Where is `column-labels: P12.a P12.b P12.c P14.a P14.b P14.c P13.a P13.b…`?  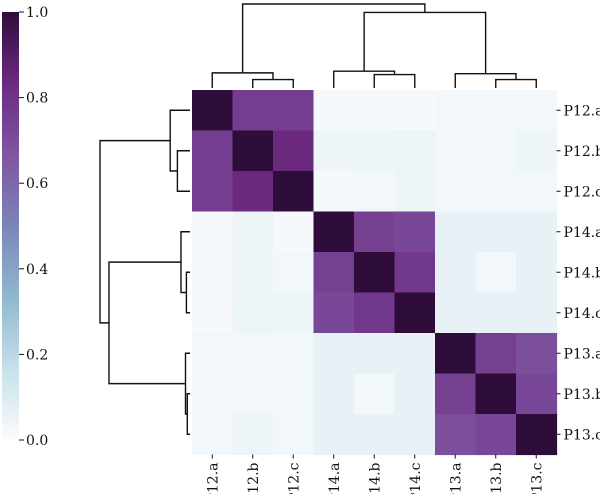 column-labels: P12.a P12.b P12.c P14.a P14.b P14.c P13.a P13.b… is located at coordinates (375, 474).